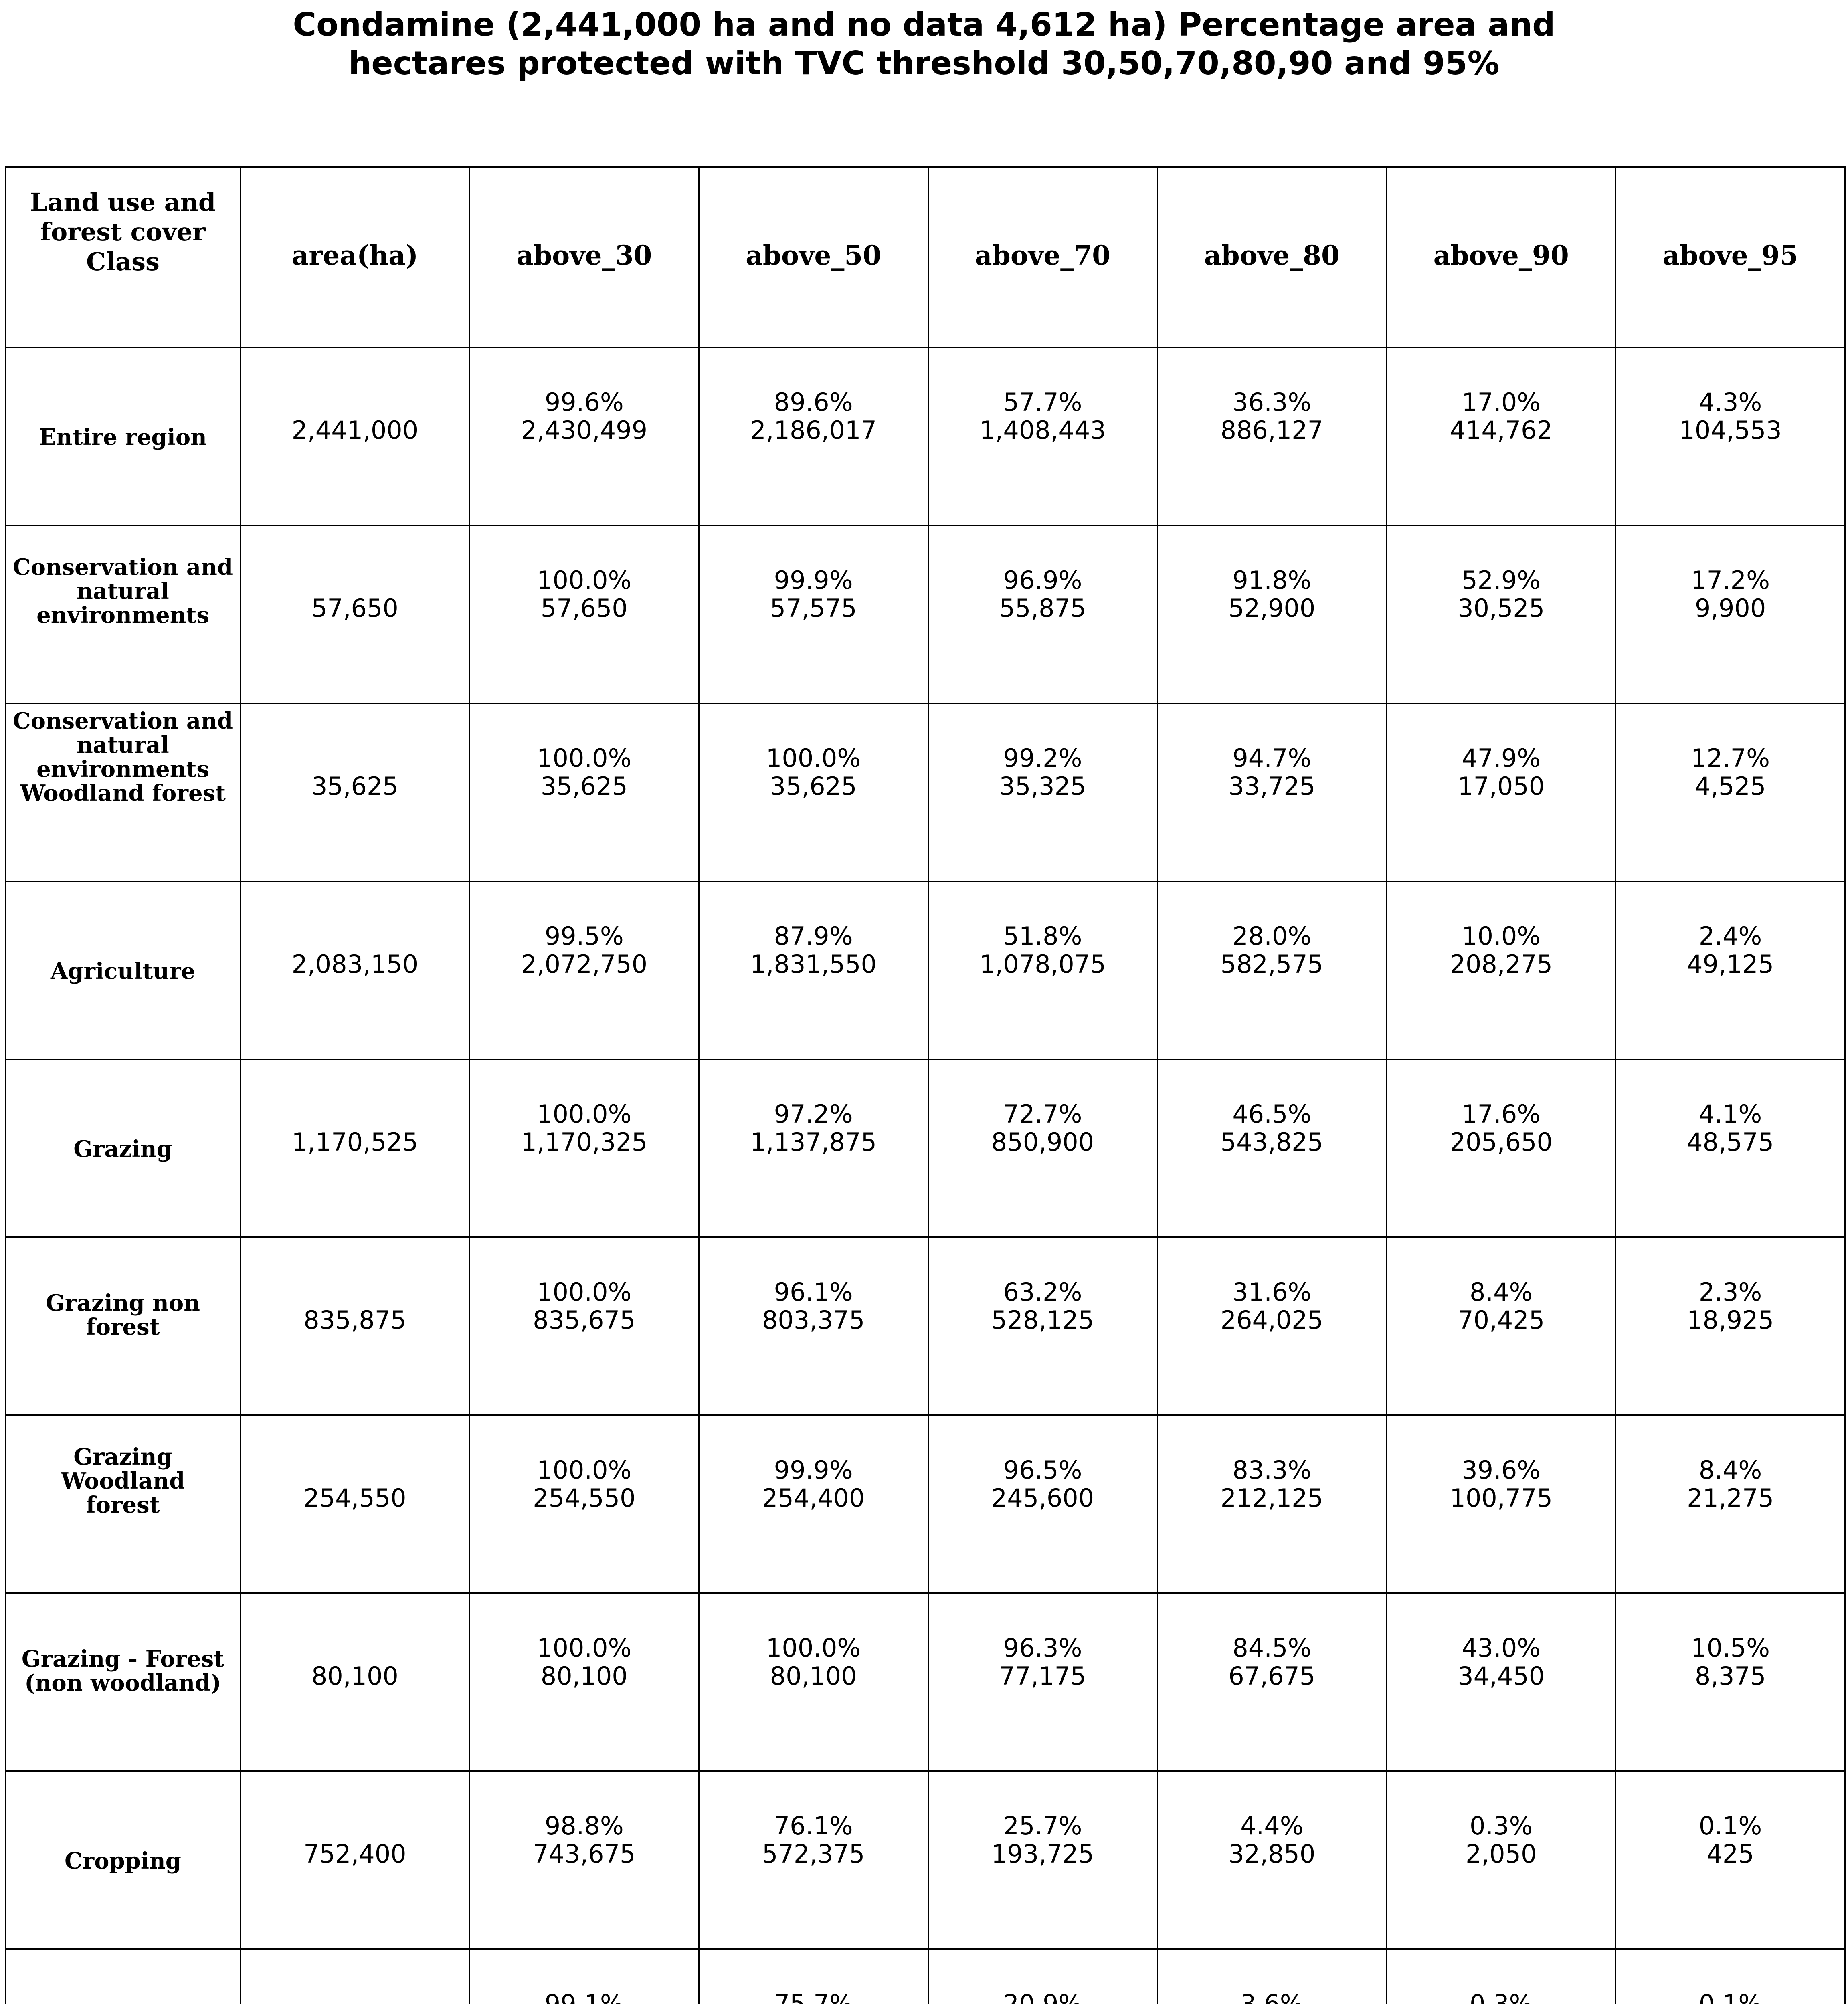 This screenshot has height=2004, width=1848. I want to click on threshold-cell: 99.6% 2,430,499, so click(583, 436).